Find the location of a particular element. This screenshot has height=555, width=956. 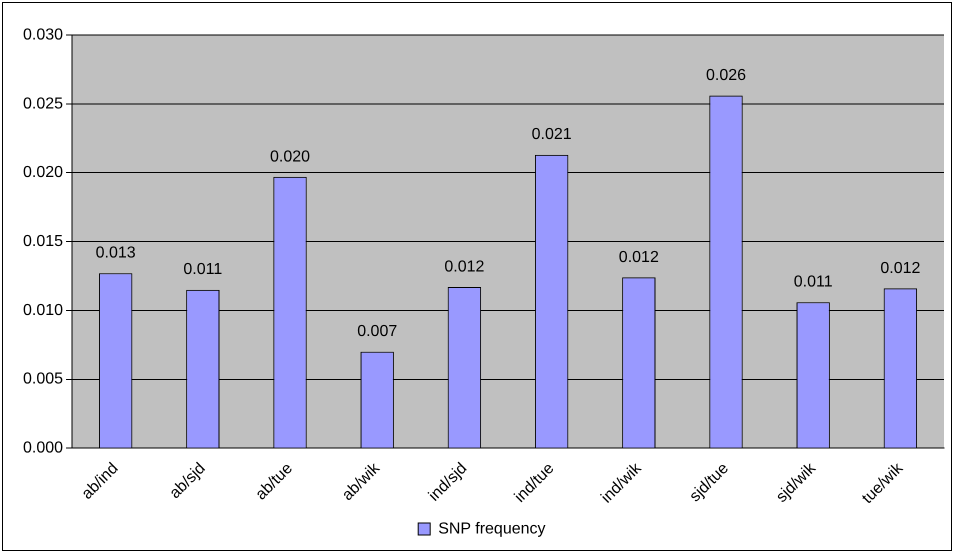

legend-label: SNP frequency is located at coordinates (492, 529).